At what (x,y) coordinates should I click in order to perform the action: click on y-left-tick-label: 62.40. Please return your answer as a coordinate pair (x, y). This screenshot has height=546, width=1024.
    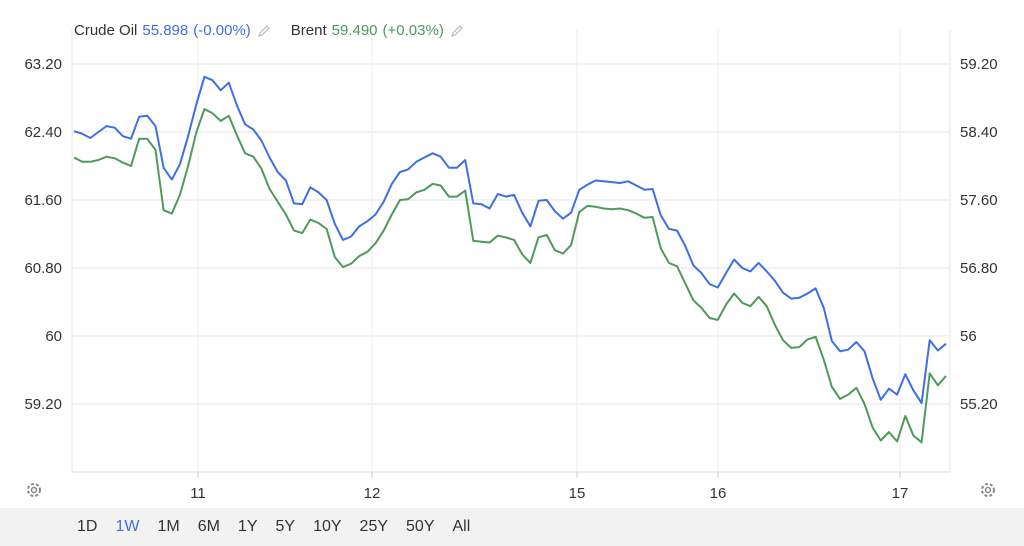
    Looking at the image, I should click on (43, 132).